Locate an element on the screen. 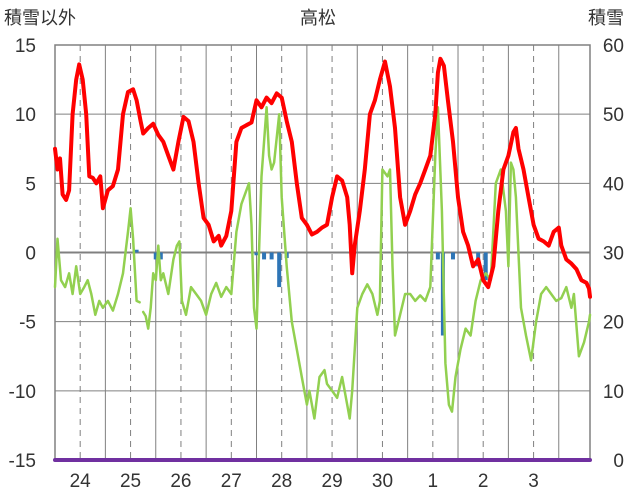 This screenshot has height=501, width=636. x-tick-label: 27 is located at coordinates (231, 481).